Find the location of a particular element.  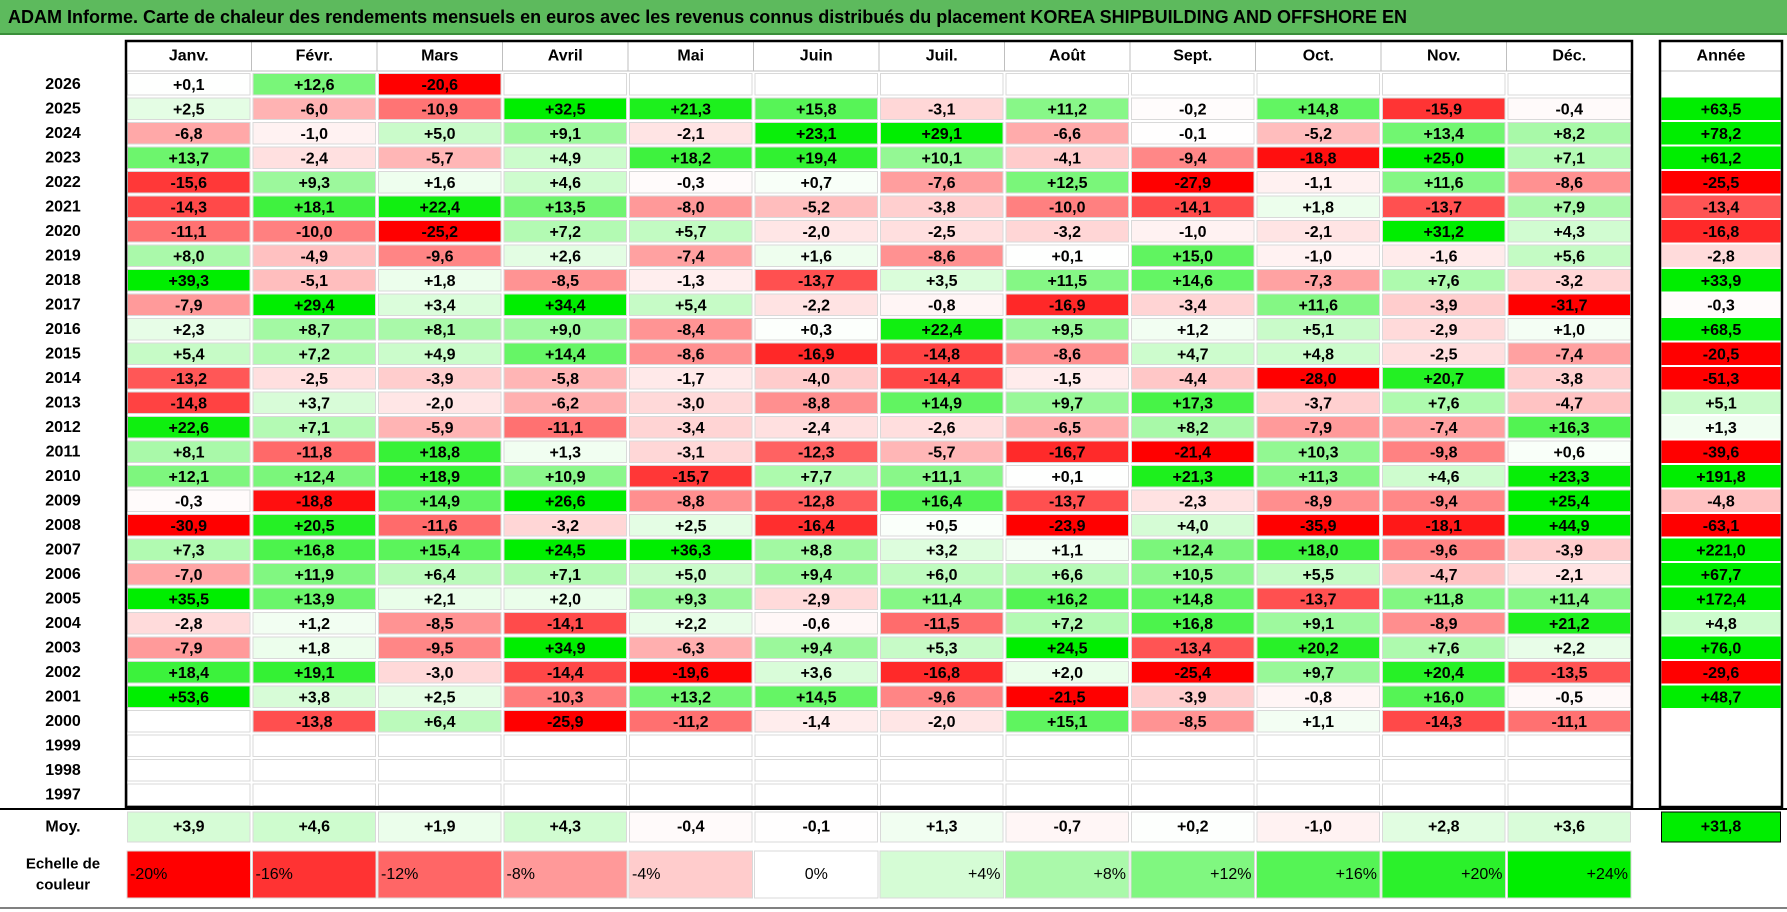

scale-swatch is located at coordinates (1318, 874).